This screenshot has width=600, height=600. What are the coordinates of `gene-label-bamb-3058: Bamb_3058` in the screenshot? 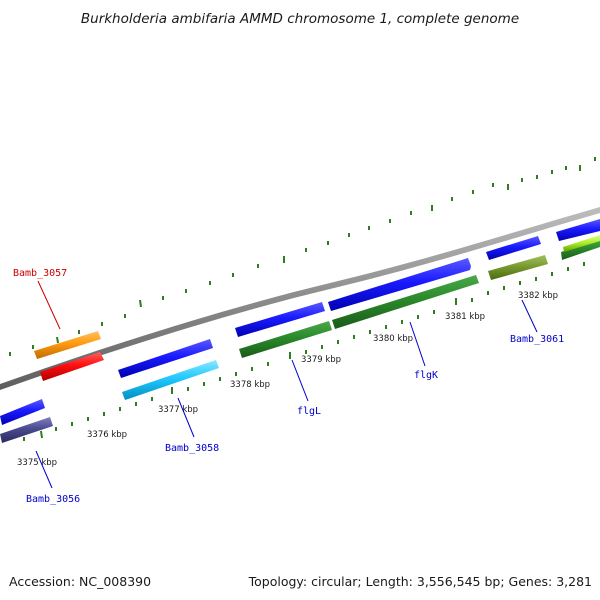 It's located at (192, 448).